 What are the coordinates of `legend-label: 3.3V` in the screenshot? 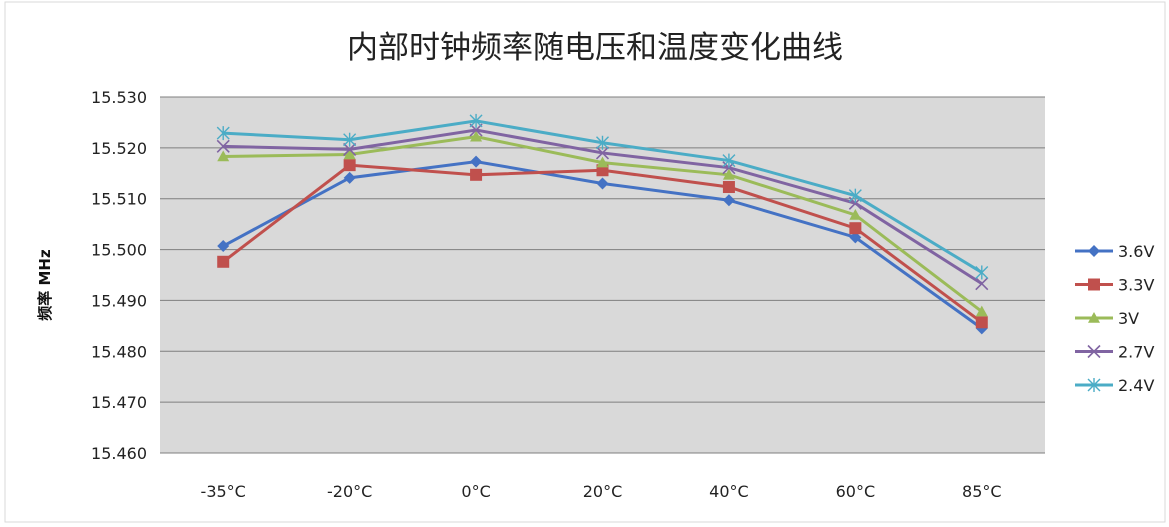 It's located at (1136, 285).